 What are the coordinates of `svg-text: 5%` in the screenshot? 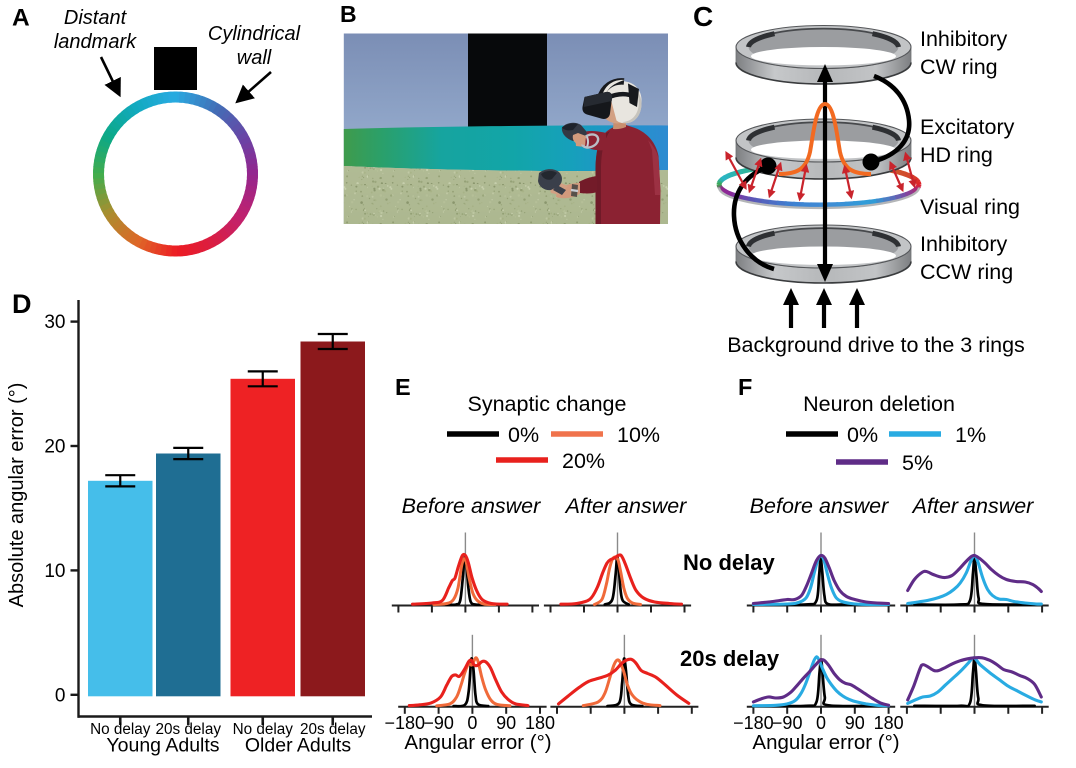 It's located at (917, 463).